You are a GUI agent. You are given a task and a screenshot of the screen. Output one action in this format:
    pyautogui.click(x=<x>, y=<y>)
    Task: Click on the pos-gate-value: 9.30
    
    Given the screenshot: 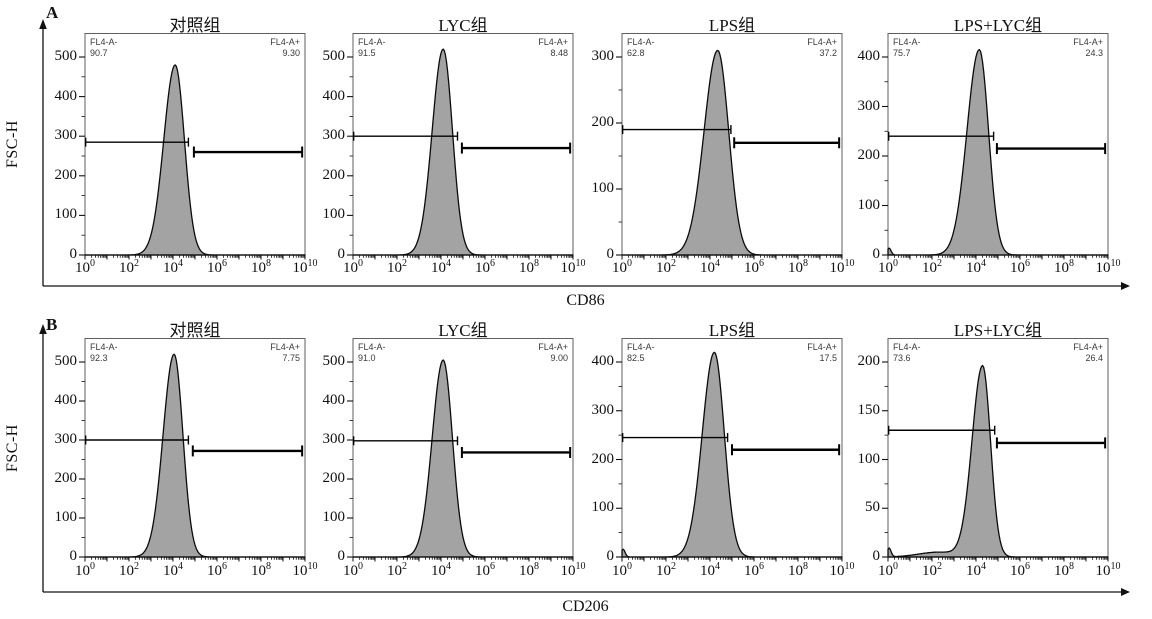 What is the action you would take?
    pyautogui.click(x=291, y=53)
    